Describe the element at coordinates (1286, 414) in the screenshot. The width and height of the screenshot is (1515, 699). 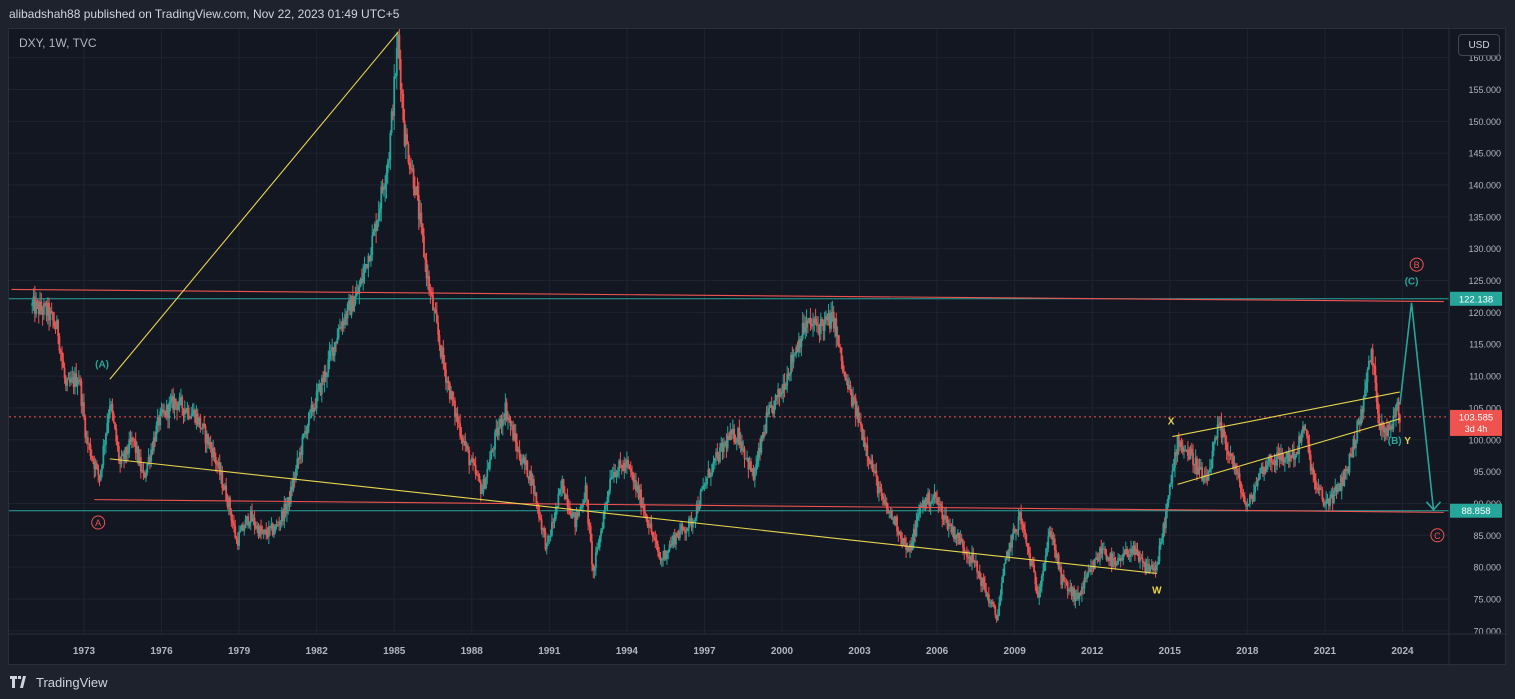
I see `trend-line` at that location.